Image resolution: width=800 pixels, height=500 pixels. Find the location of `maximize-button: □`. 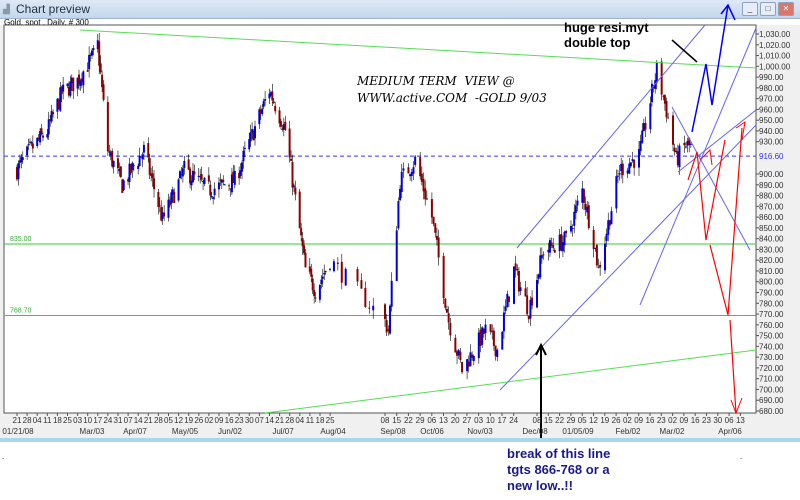

maximize-button: □ is located at coordinates (768, 9).